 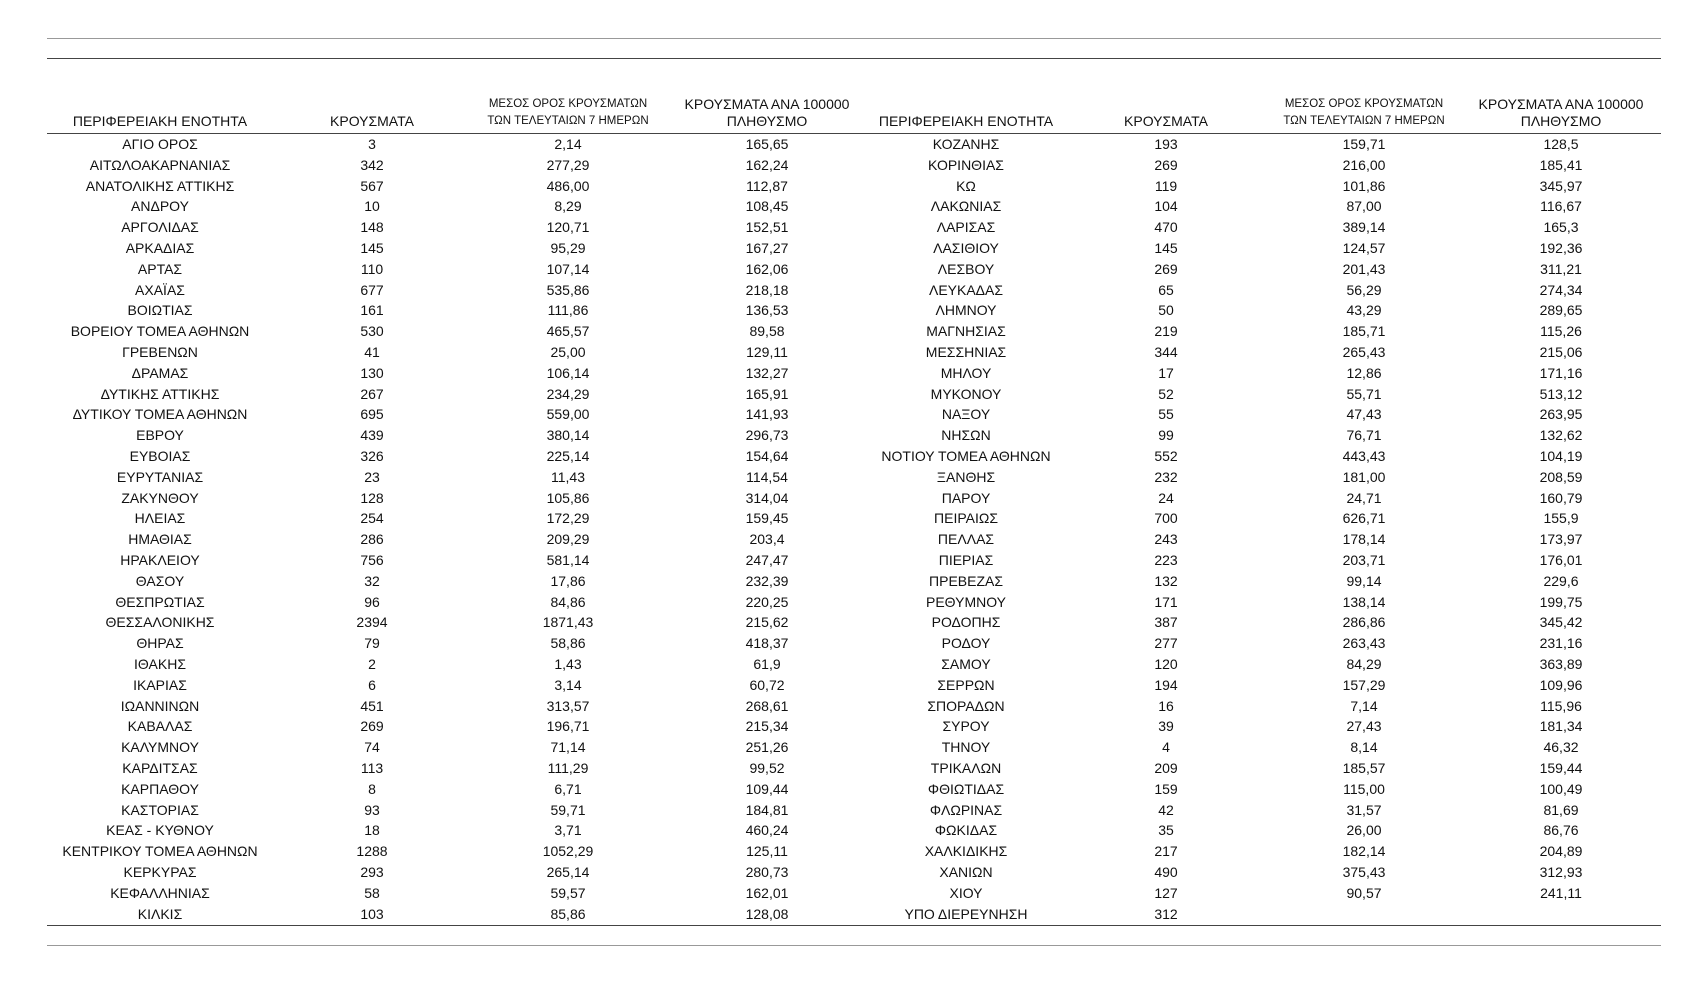 What do you see at coordinates (1166, 518) in the screenshot?
I see `table-cell: 700` at bounding box center [1166, 518].